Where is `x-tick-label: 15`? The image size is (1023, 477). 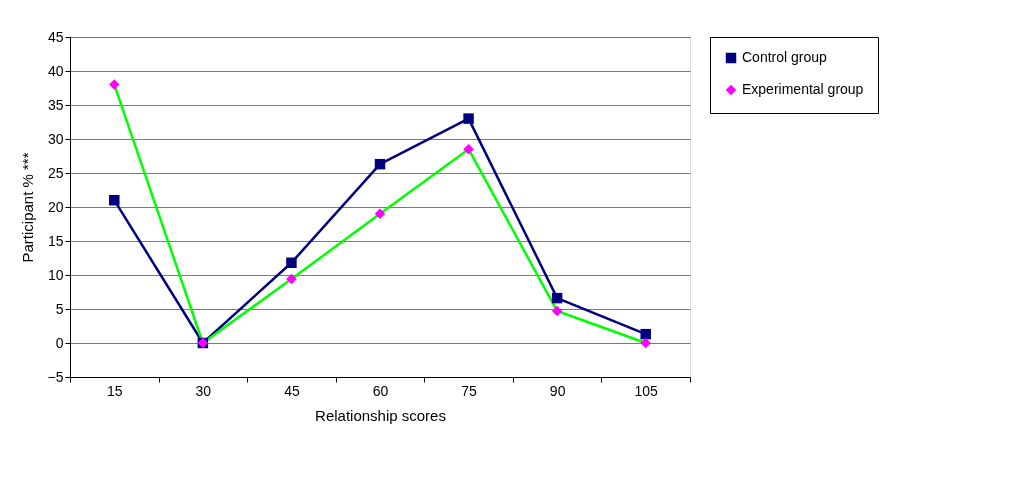
x-tick-label: 15 is located at coordinates (115, 390).